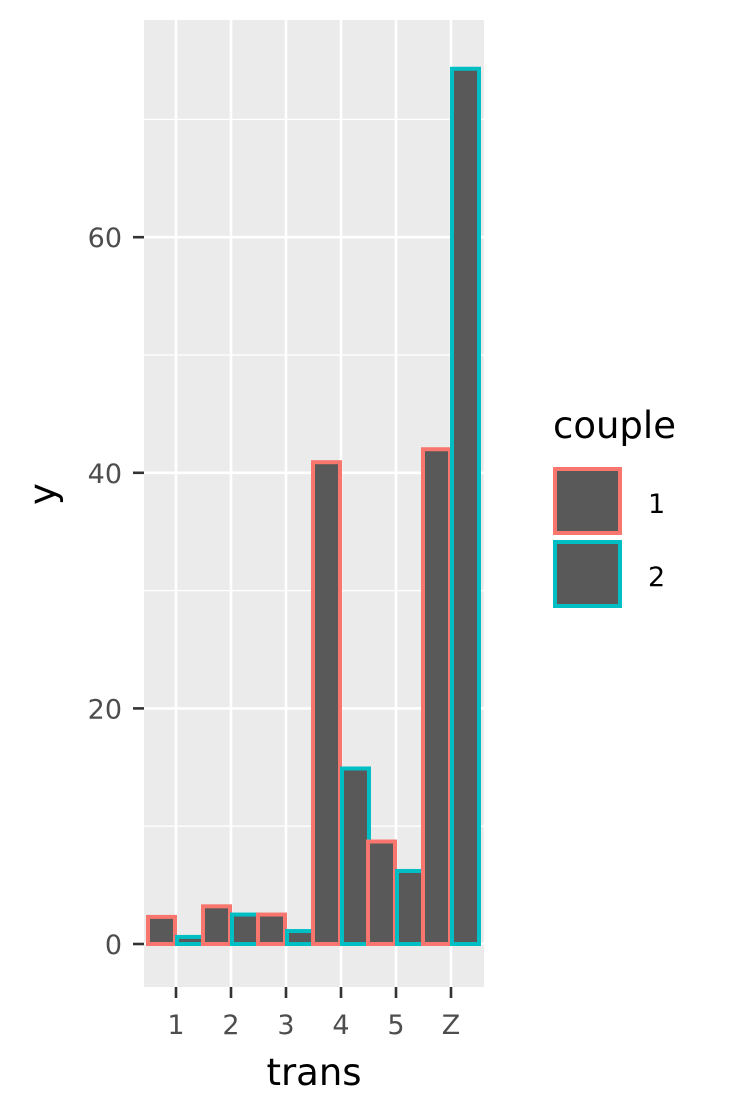 The height and width of the screenshot is (1118, 750). Describe the element at coordinates (614, 425) in the screenshot. I see `legend-title: couple` at that location.